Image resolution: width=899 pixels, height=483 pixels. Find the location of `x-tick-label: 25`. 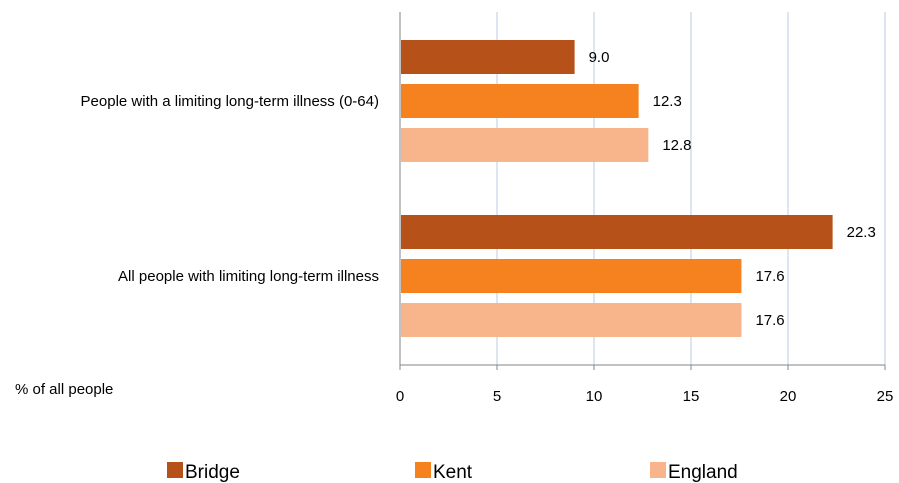

x-tick-label: 25 is located at coordinates (885, 396).